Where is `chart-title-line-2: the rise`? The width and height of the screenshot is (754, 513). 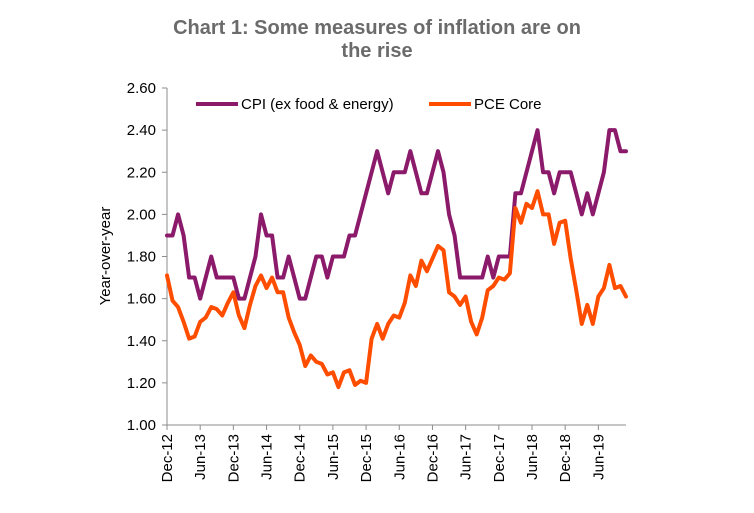 chart-title-line-2: the rise is located at coordinates (377, 51).